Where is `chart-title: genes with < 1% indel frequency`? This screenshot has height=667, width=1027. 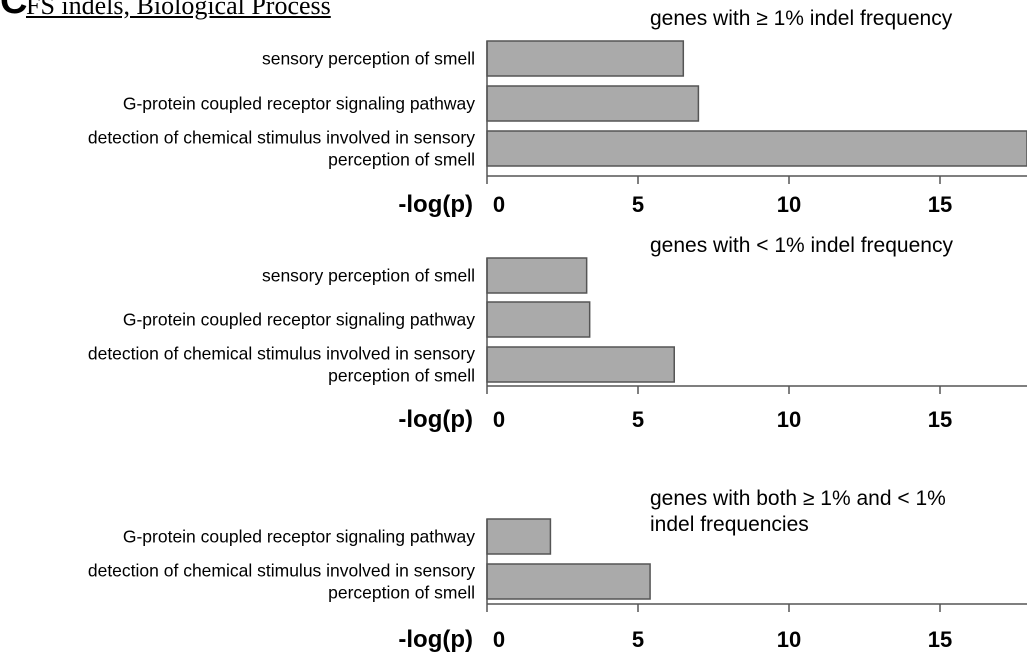 chart-title: genes with < 1% indel frequency is located at coordinates (801, 245).